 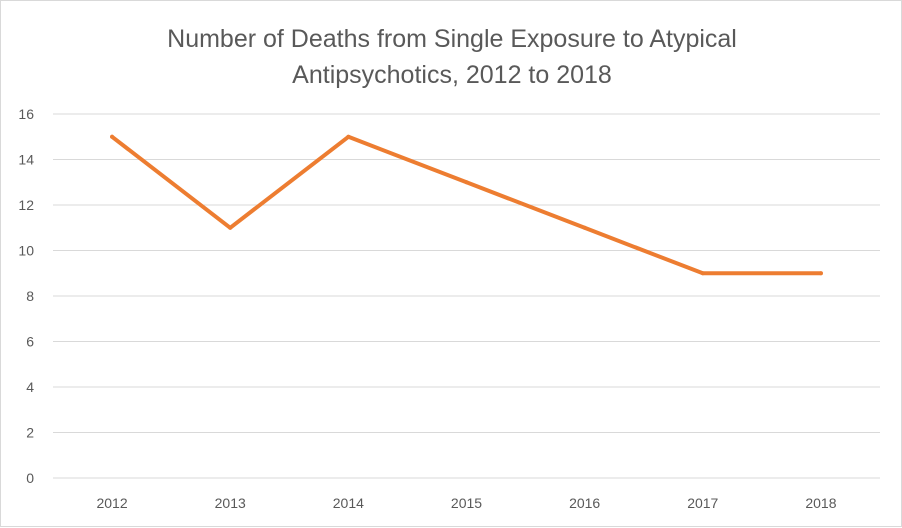 What do you see at coordinates (111, 503) in the screenshot?
I see `x-tick-label: 2012` at bounding box center [111, 503].